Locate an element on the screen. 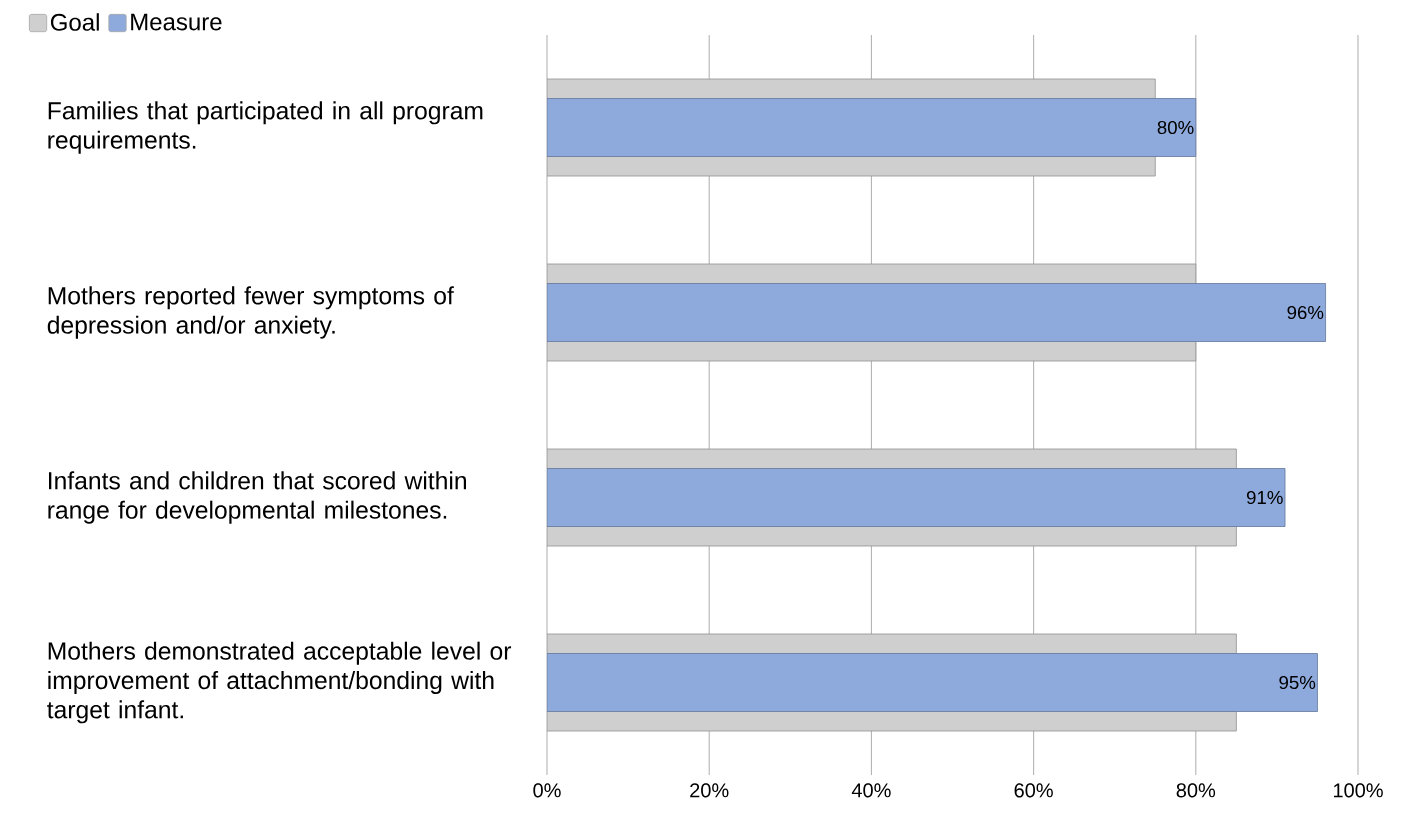 This screenshot has height=816, width=1415. legend-label: Goal is located at coordinates (74, 22).